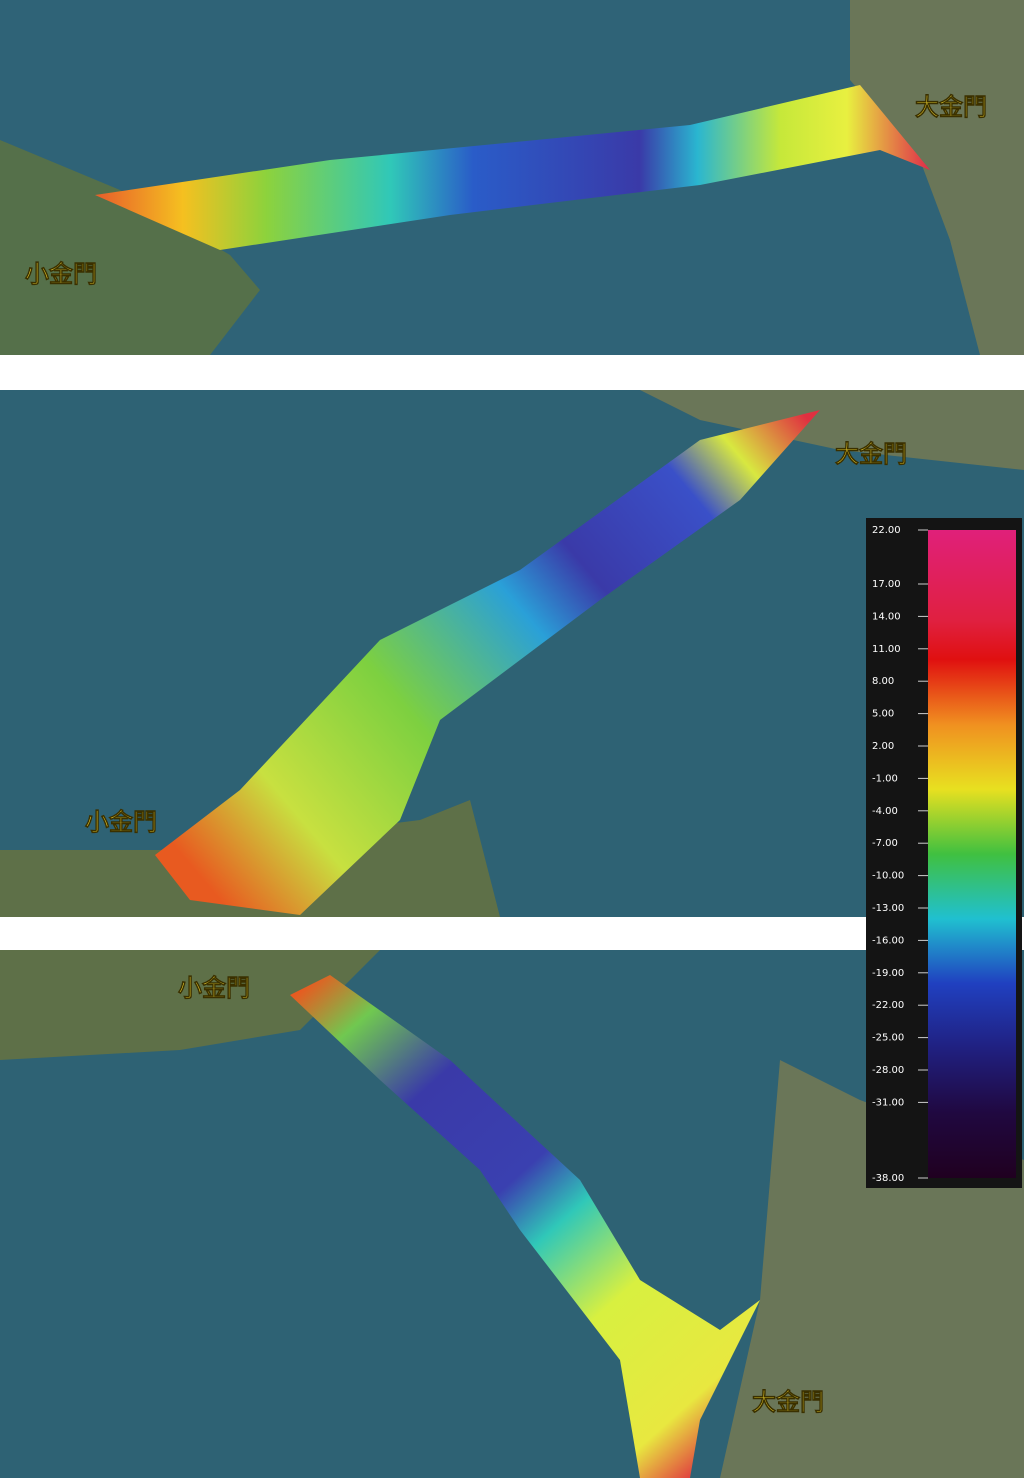 The height and width of the screenshot is (1478, 1024). I want to click on tick-label: -1.00, so click(885, 778).